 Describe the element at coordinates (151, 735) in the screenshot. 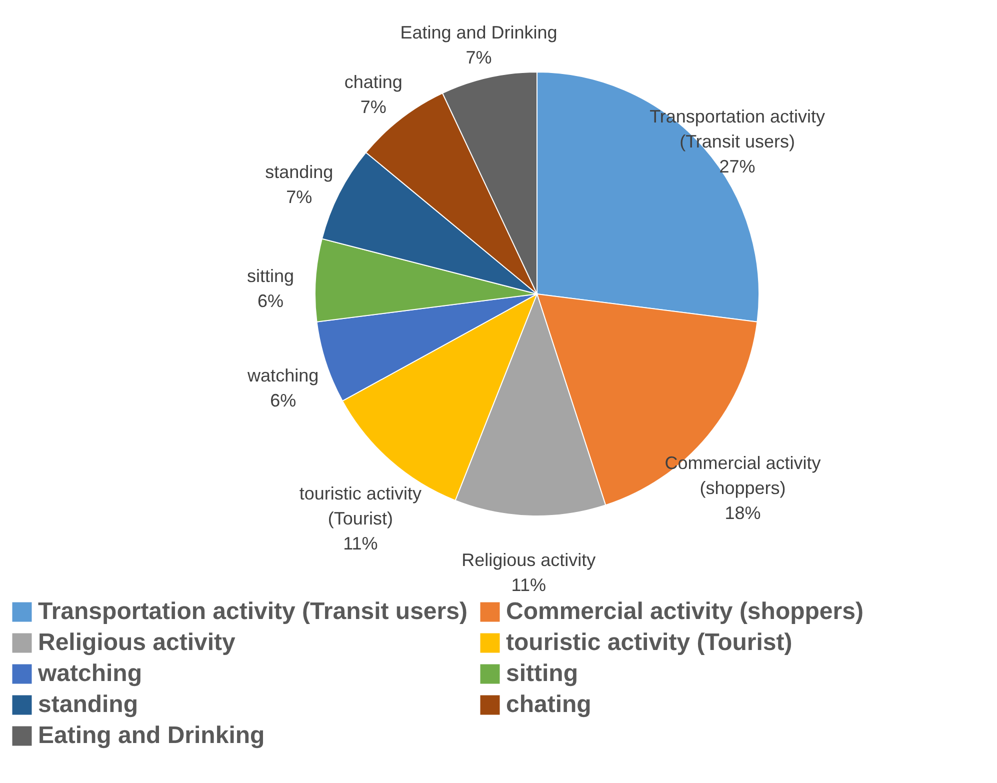

I see `legend-label: Eating and Drinking` at that location.